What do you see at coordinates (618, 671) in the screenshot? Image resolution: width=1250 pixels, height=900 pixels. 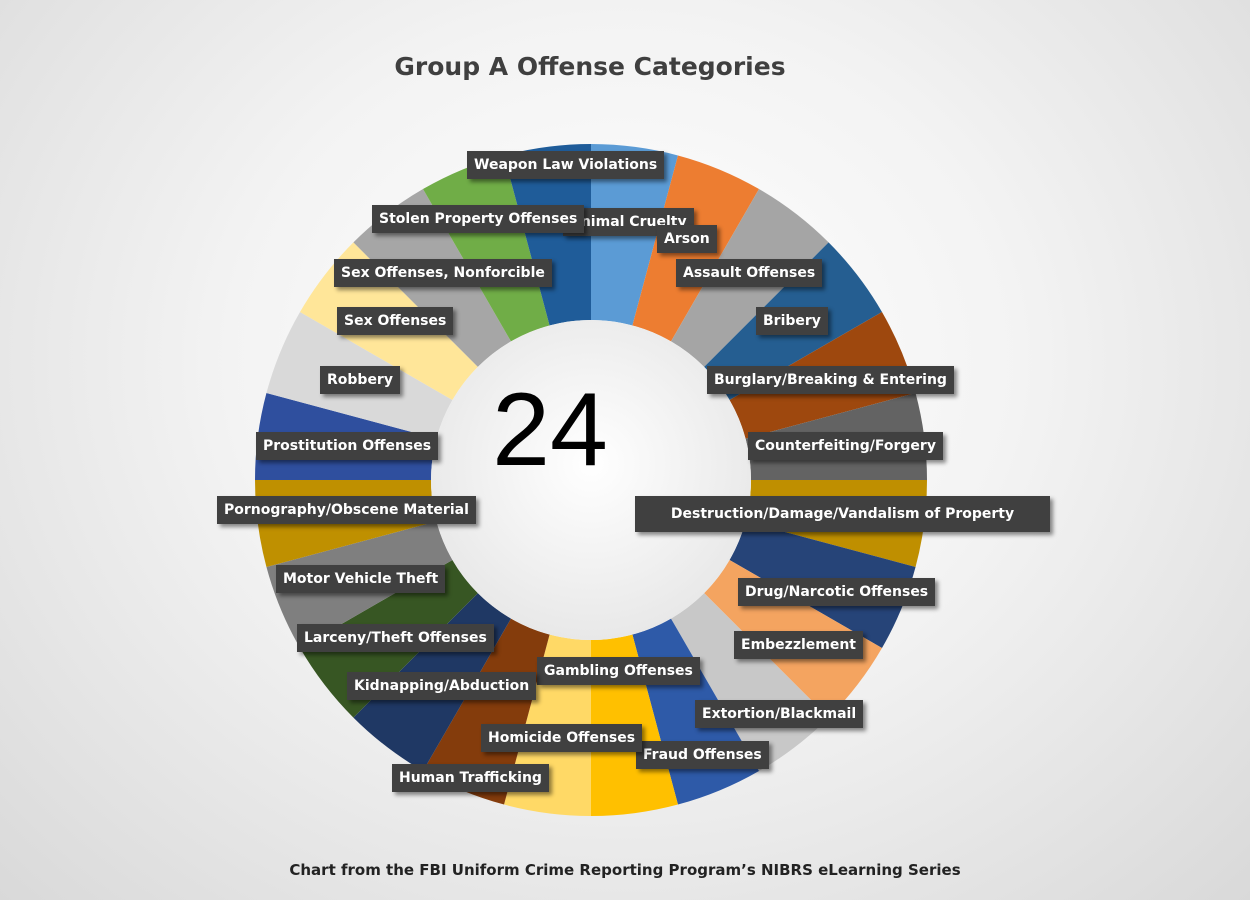 I see `label-gambling-offenses: Gambling Offenses` at bounding box center [618, 671].